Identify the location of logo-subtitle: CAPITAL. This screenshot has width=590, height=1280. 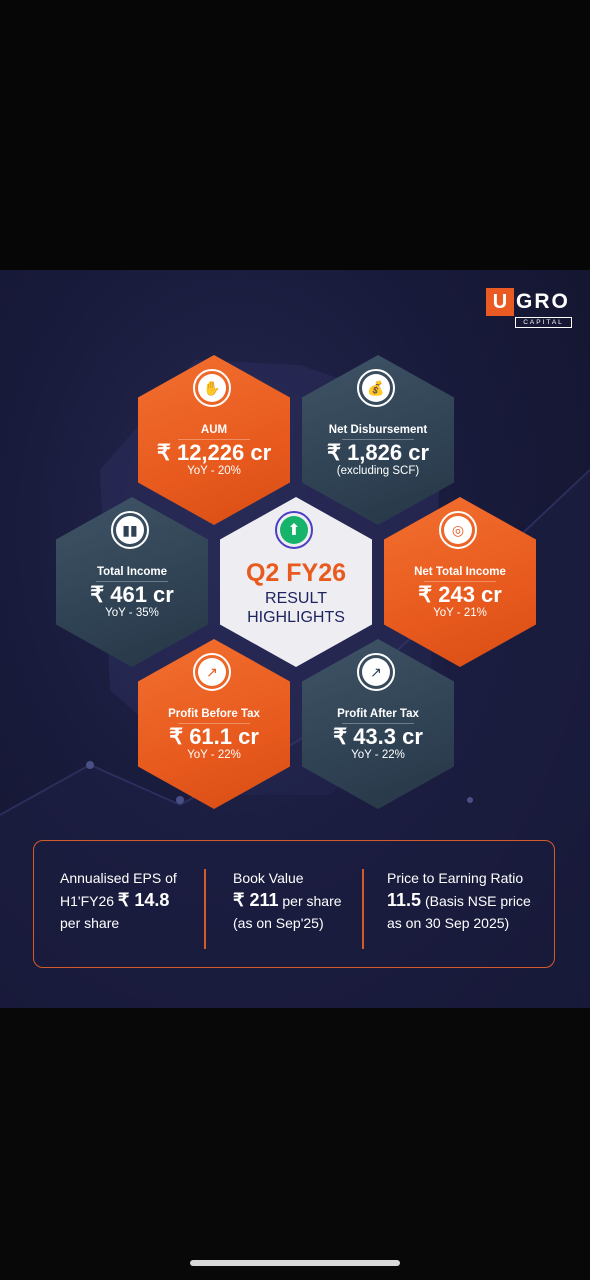
(543, 322).